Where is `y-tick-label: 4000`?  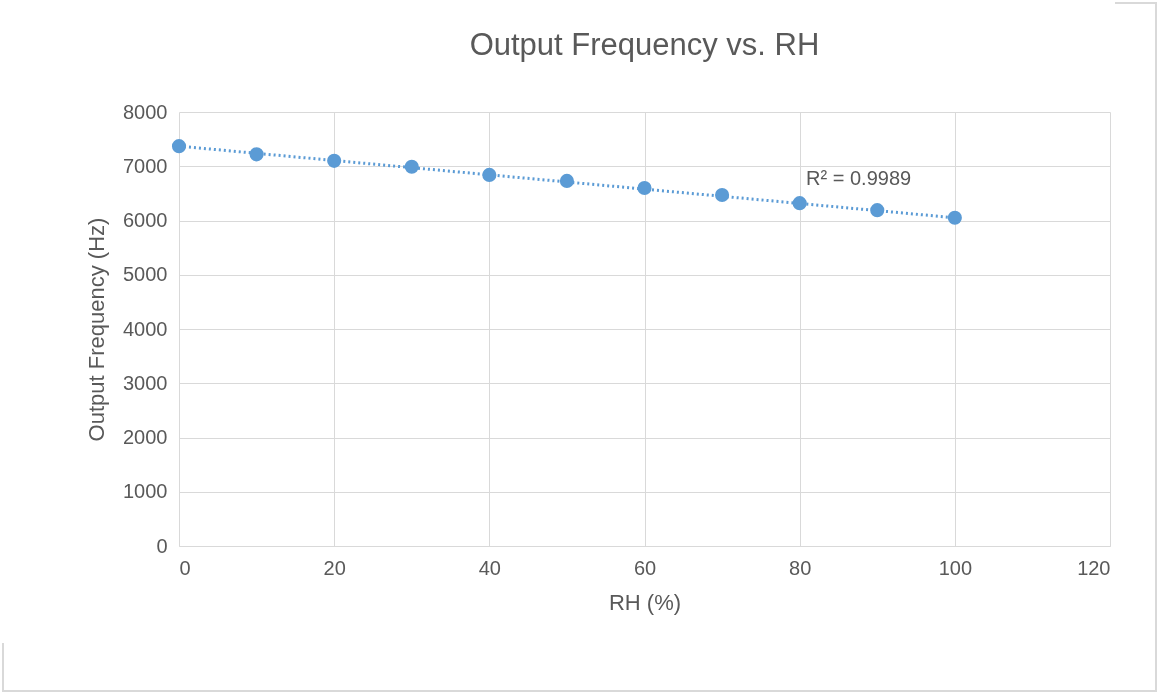 y-tick-label: 4000 is located at coordinates (145, 328).